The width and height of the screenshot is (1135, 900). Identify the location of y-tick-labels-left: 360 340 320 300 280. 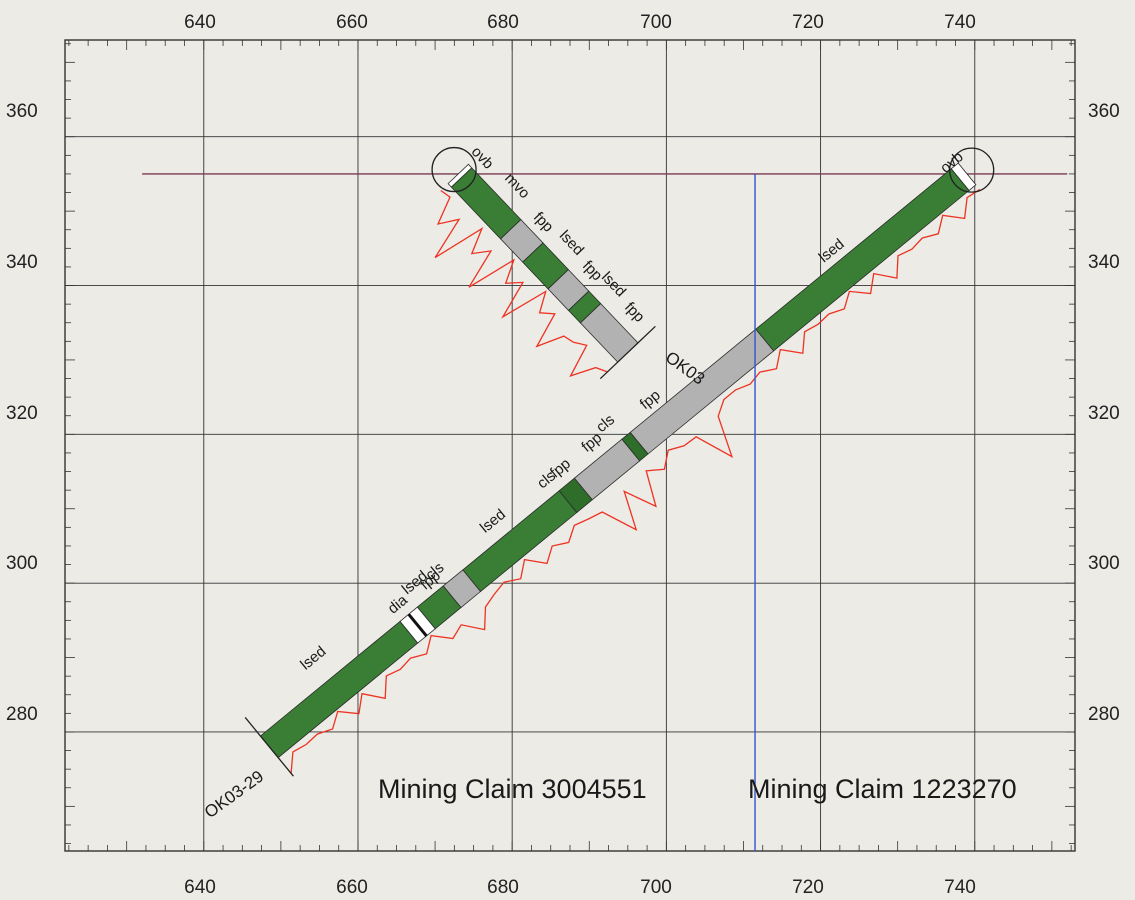
(22, 413).